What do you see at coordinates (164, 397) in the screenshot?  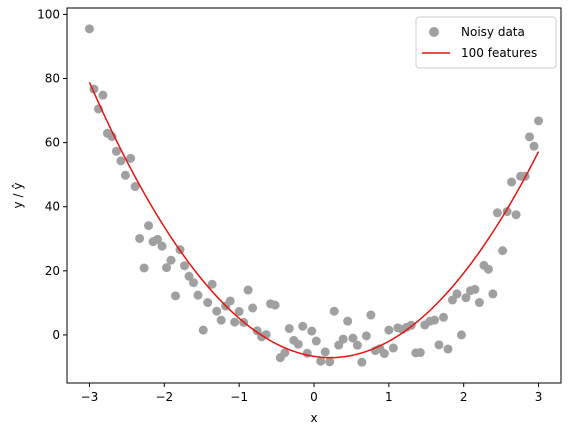 I see `x-tick-label: −2` at bounding box center [164, 397].